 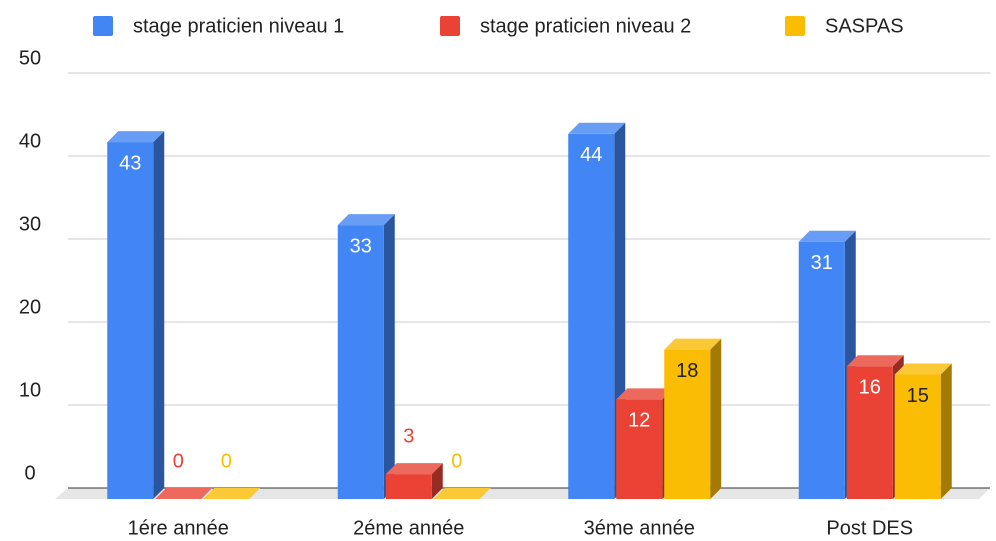 I want to click on y-tick-label: 40, so click(x=30, y=141).